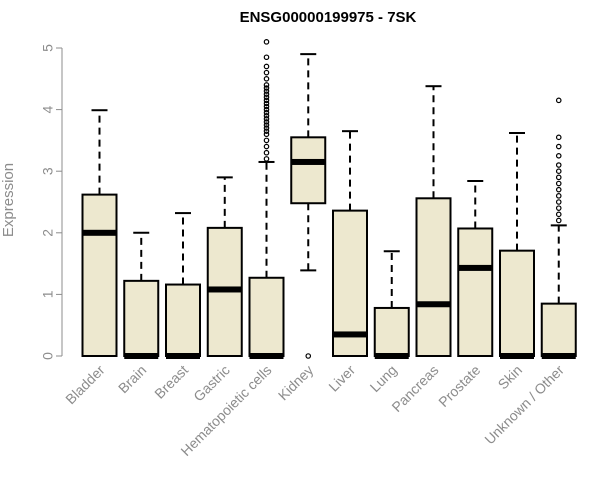 This screenshot has width=600, height=500. Describe the element at coordinates (48, 171) in the screenshot. I see `y-tick-label: 3` at that location.